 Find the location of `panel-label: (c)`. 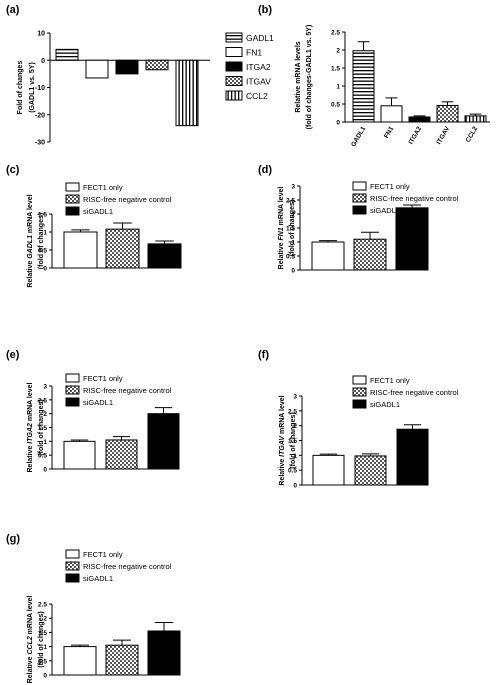

panel-label: (c) is located at coordinates (13, 170).